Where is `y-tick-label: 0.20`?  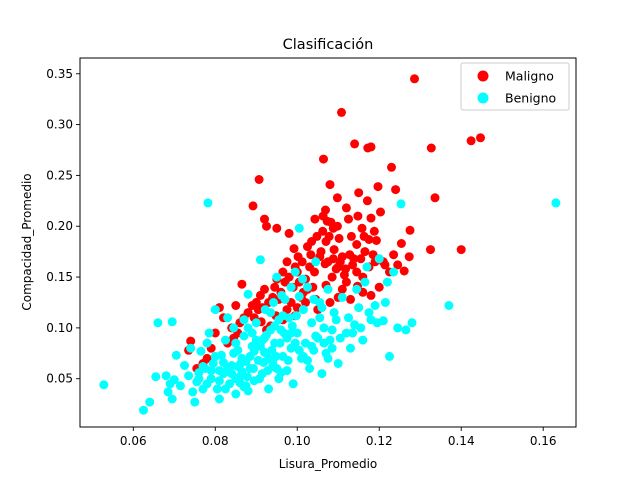 y-tick-label: 0.20 is located at coordinates (59, 226).